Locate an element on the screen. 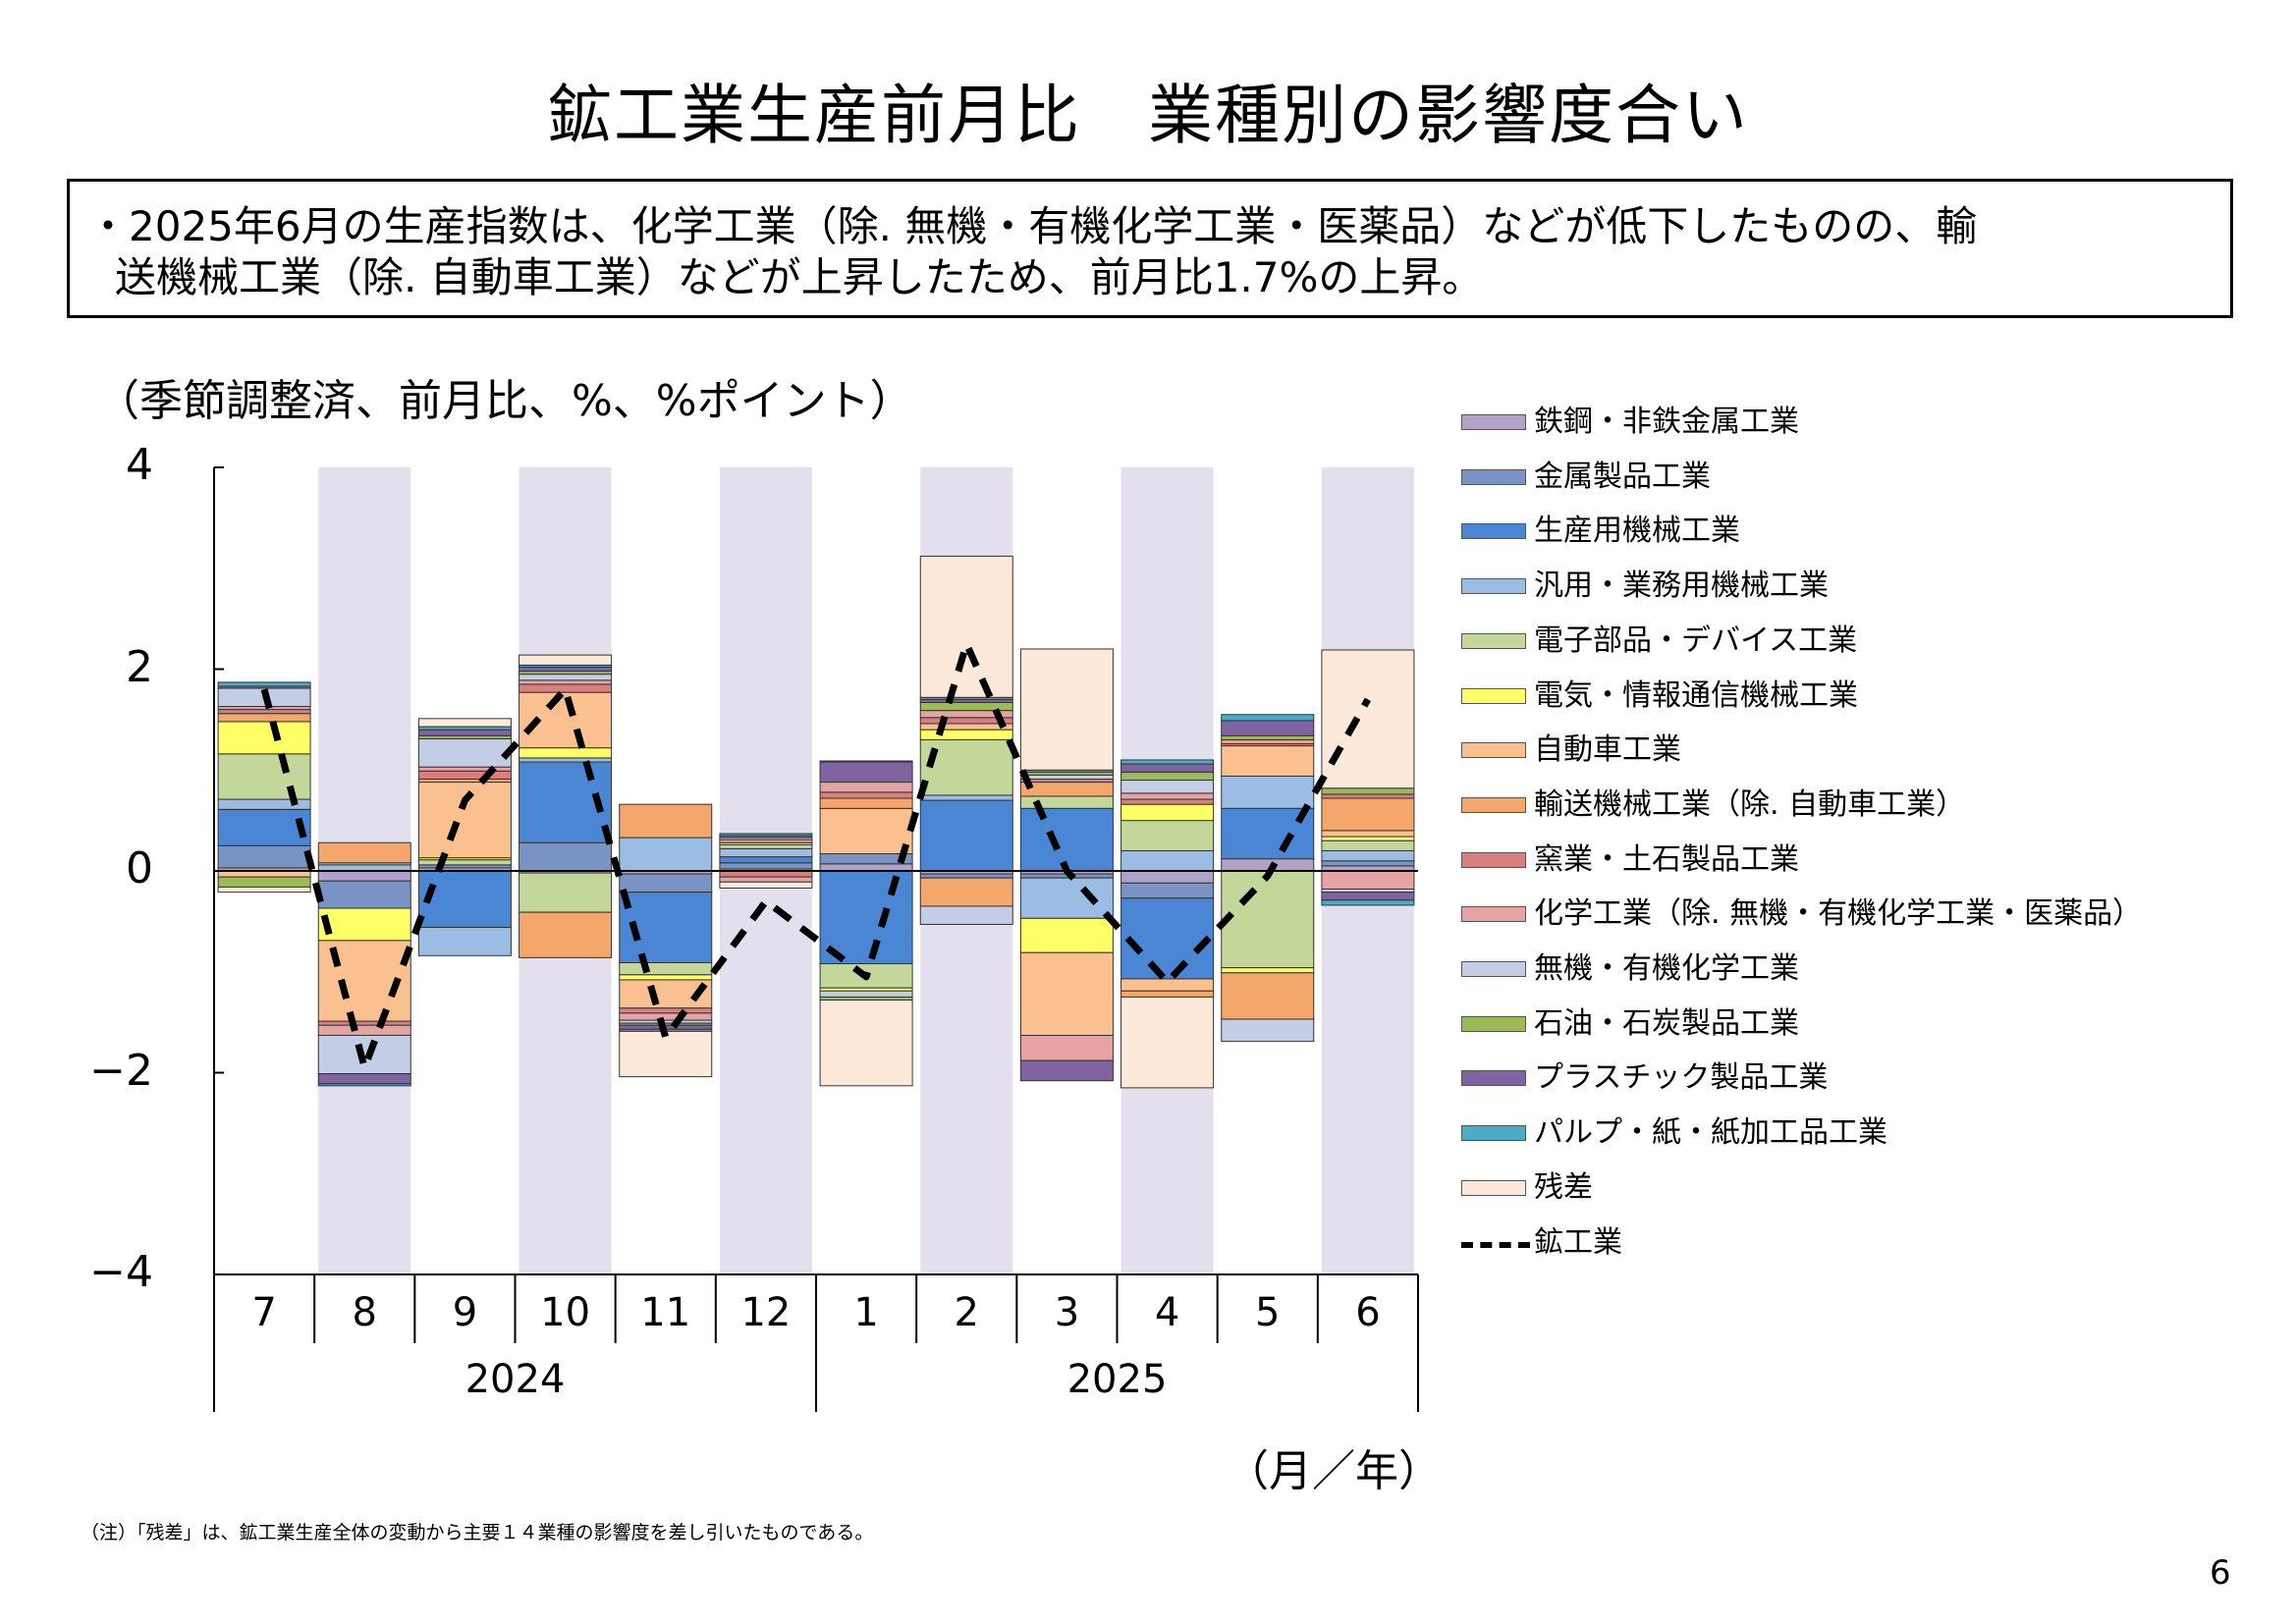 The height and width of the screenshot is (1624, 2296). legend-label: 鉄鋼・非鉄金属工業 is located at coordinates (1666, 422).